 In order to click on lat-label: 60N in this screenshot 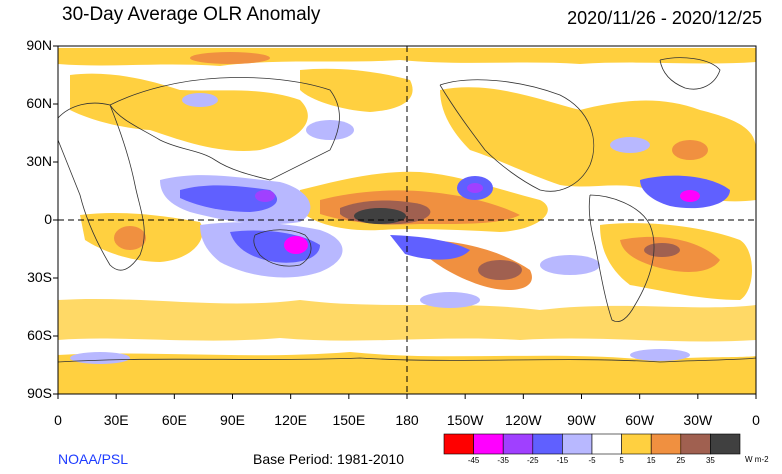, I will do `click(39, 103)`.